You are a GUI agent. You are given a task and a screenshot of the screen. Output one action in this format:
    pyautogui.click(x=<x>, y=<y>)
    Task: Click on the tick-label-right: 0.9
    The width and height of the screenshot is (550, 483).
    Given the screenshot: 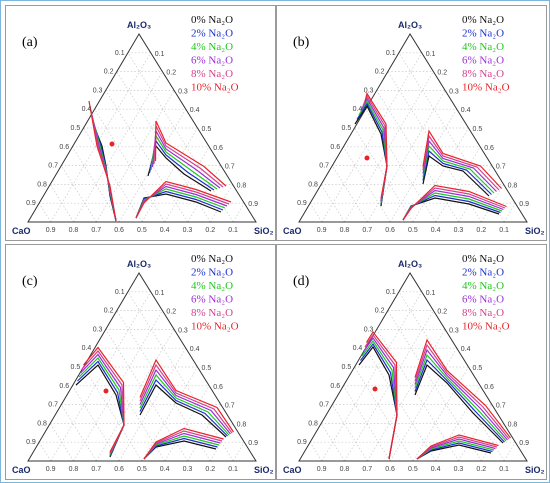 What is the action you would take?
    pyautogui.click(x=253, y=204)
    